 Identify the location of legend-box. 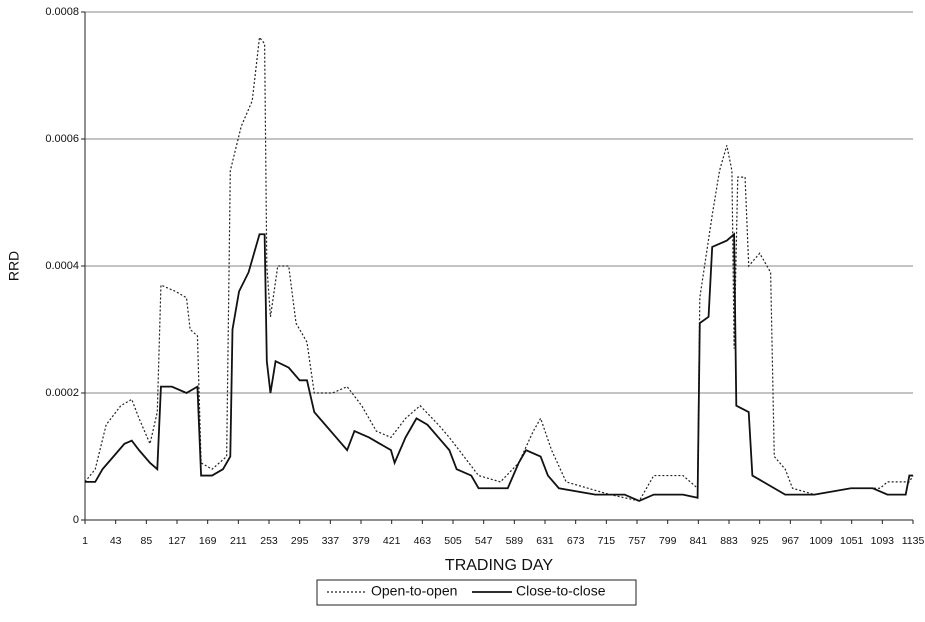
(476, 592).